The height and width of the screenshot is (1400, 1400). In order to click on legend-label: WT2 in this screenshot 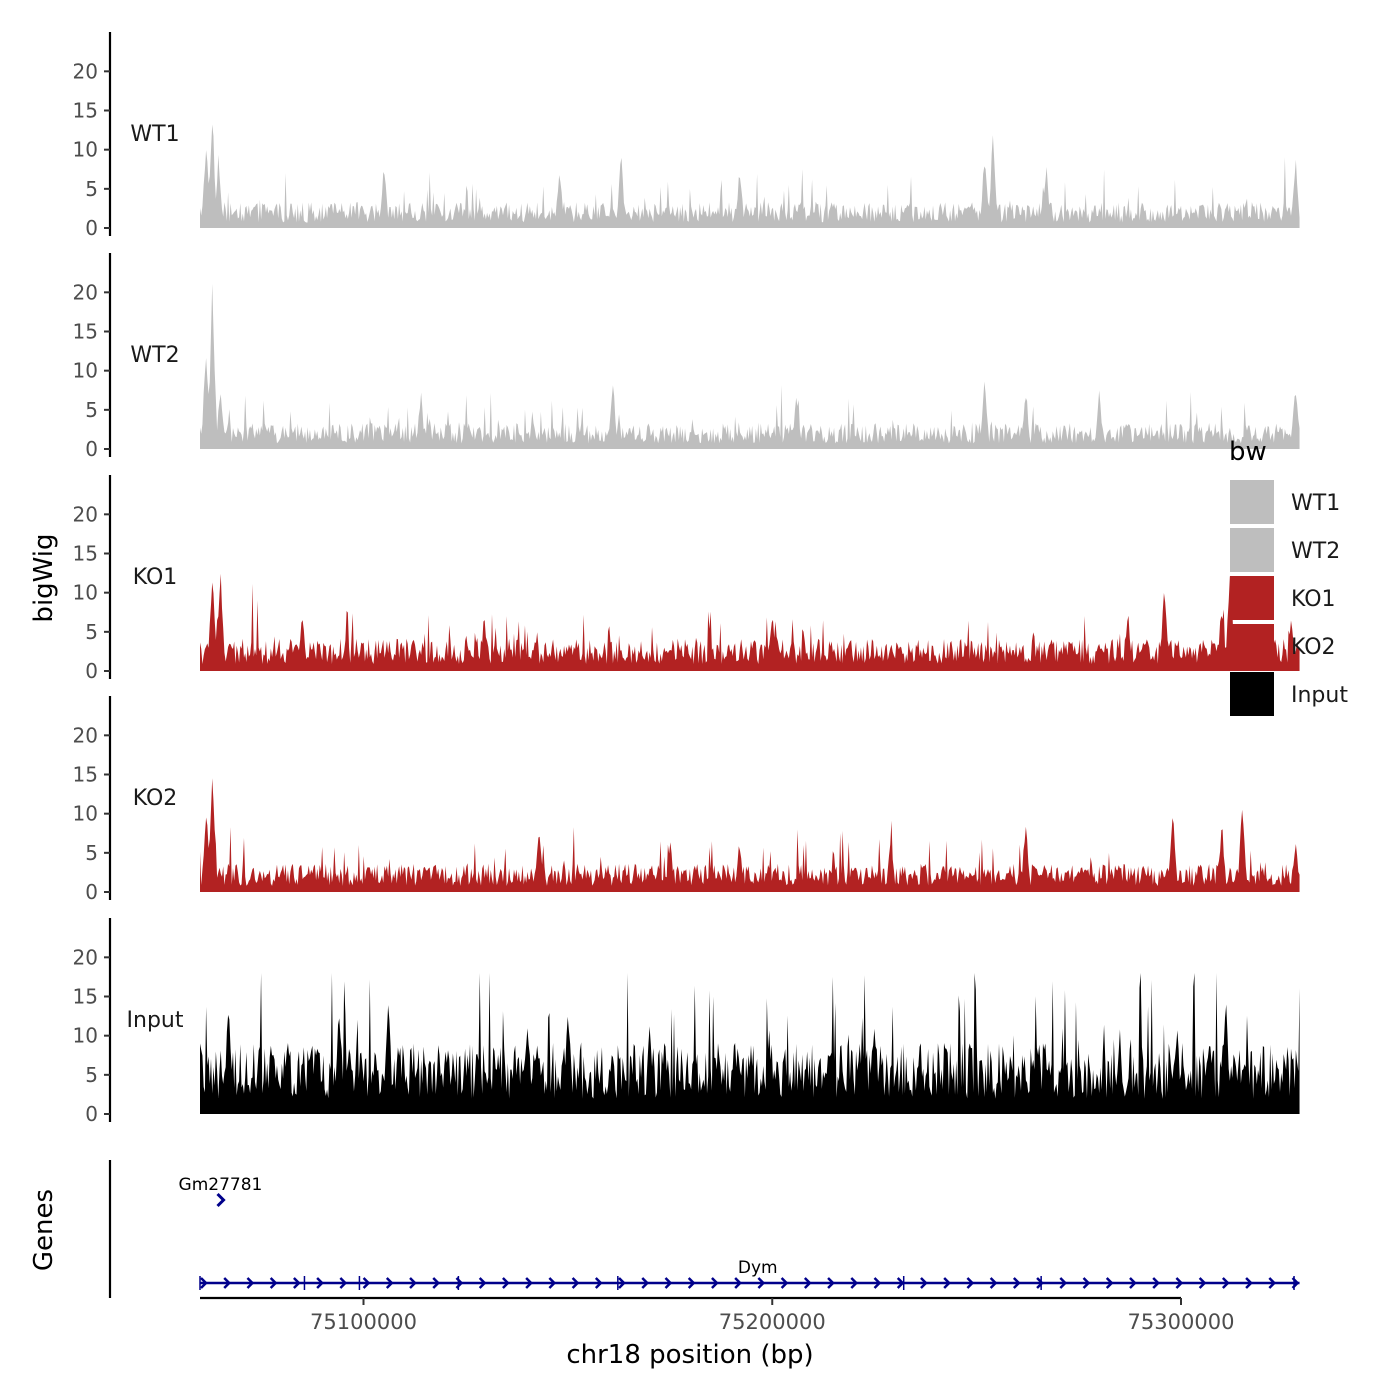, I will do `click(1315, 551)`.